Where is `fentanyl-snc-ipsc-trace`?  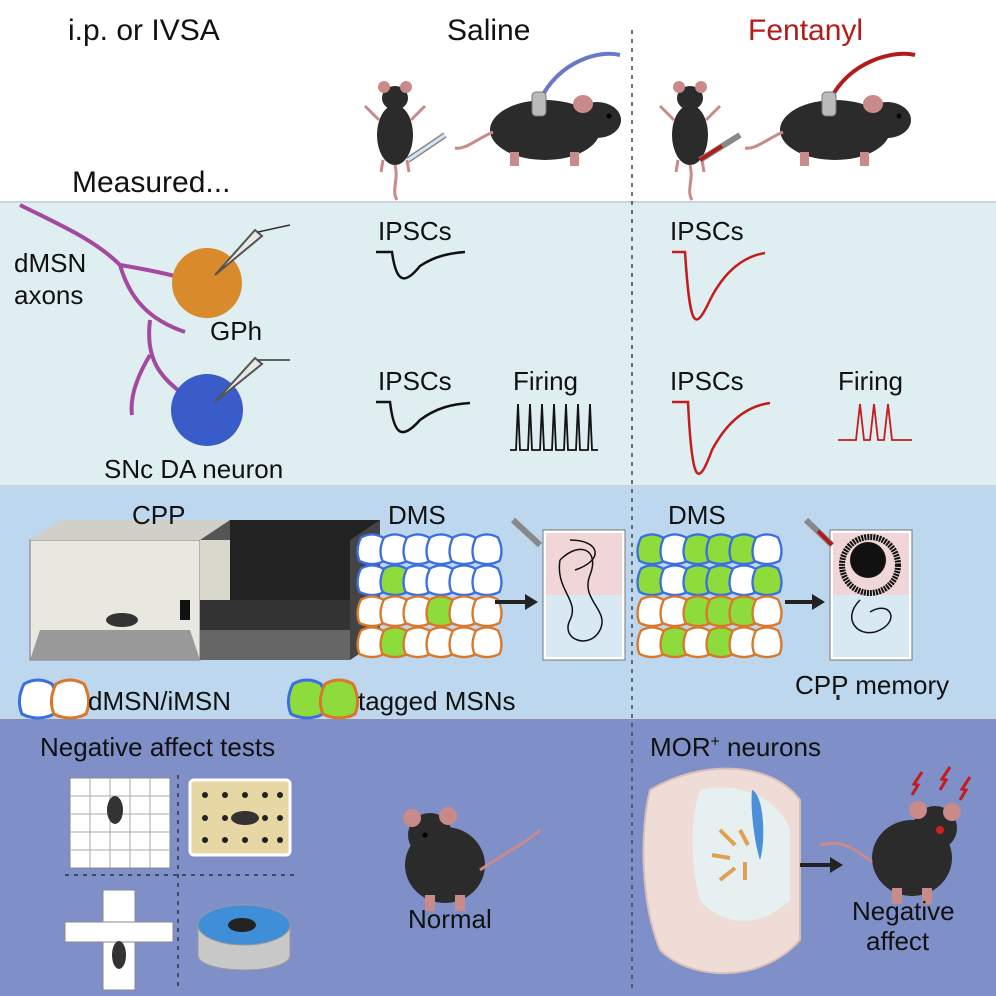 fentanyl-snc-ipsc-trace is located at coordinates (721, 437).